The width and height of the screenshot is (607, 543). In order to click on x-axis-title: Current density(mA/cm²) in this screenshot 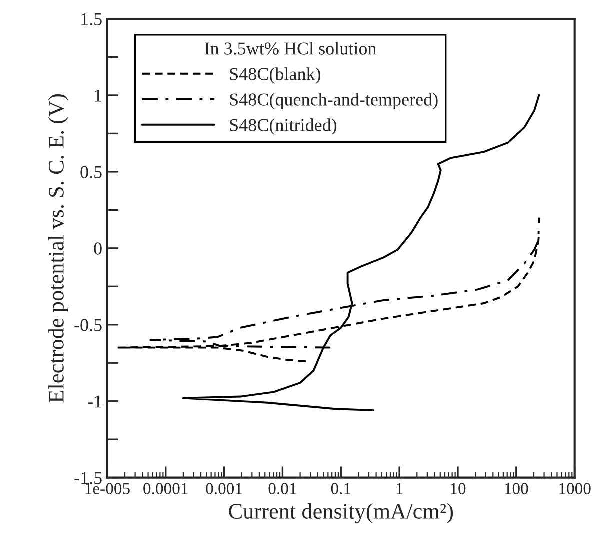, I will do `click(341, 513)`.